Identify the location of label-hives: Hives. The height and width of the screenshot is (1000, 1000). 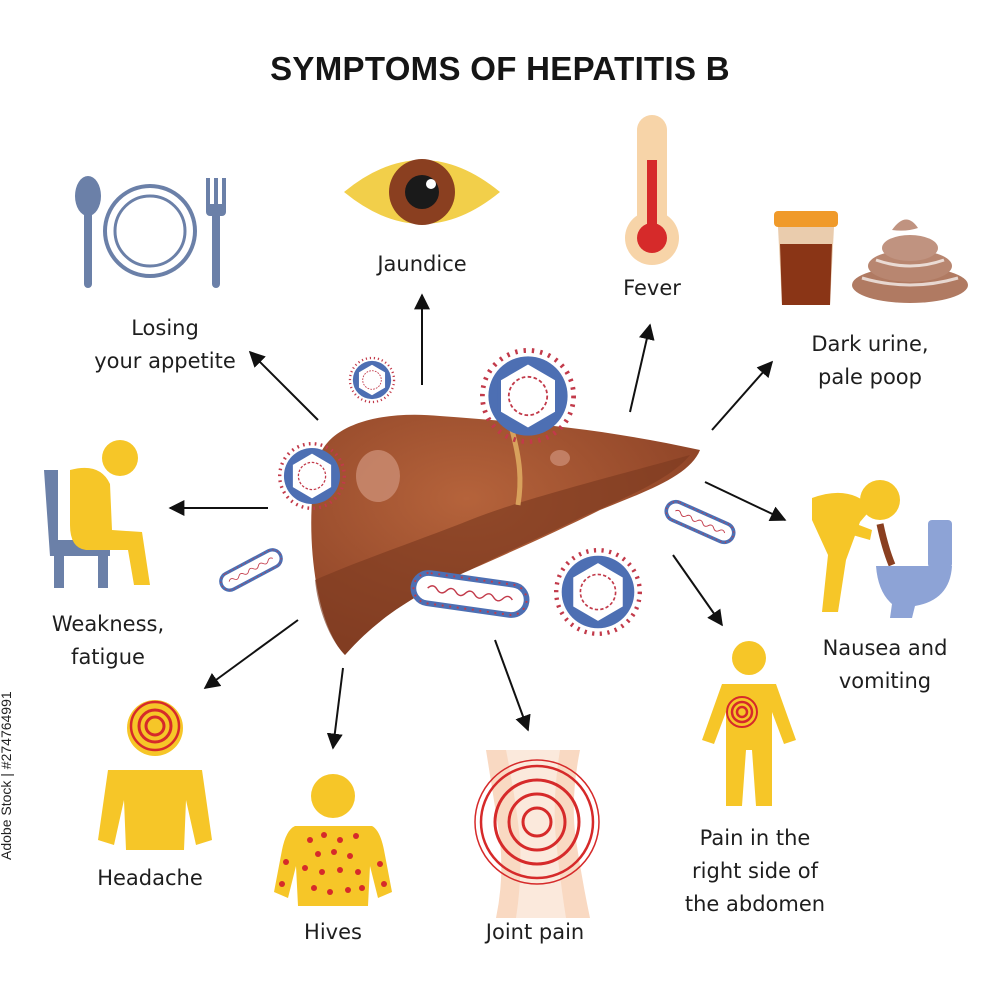
(333, 932).